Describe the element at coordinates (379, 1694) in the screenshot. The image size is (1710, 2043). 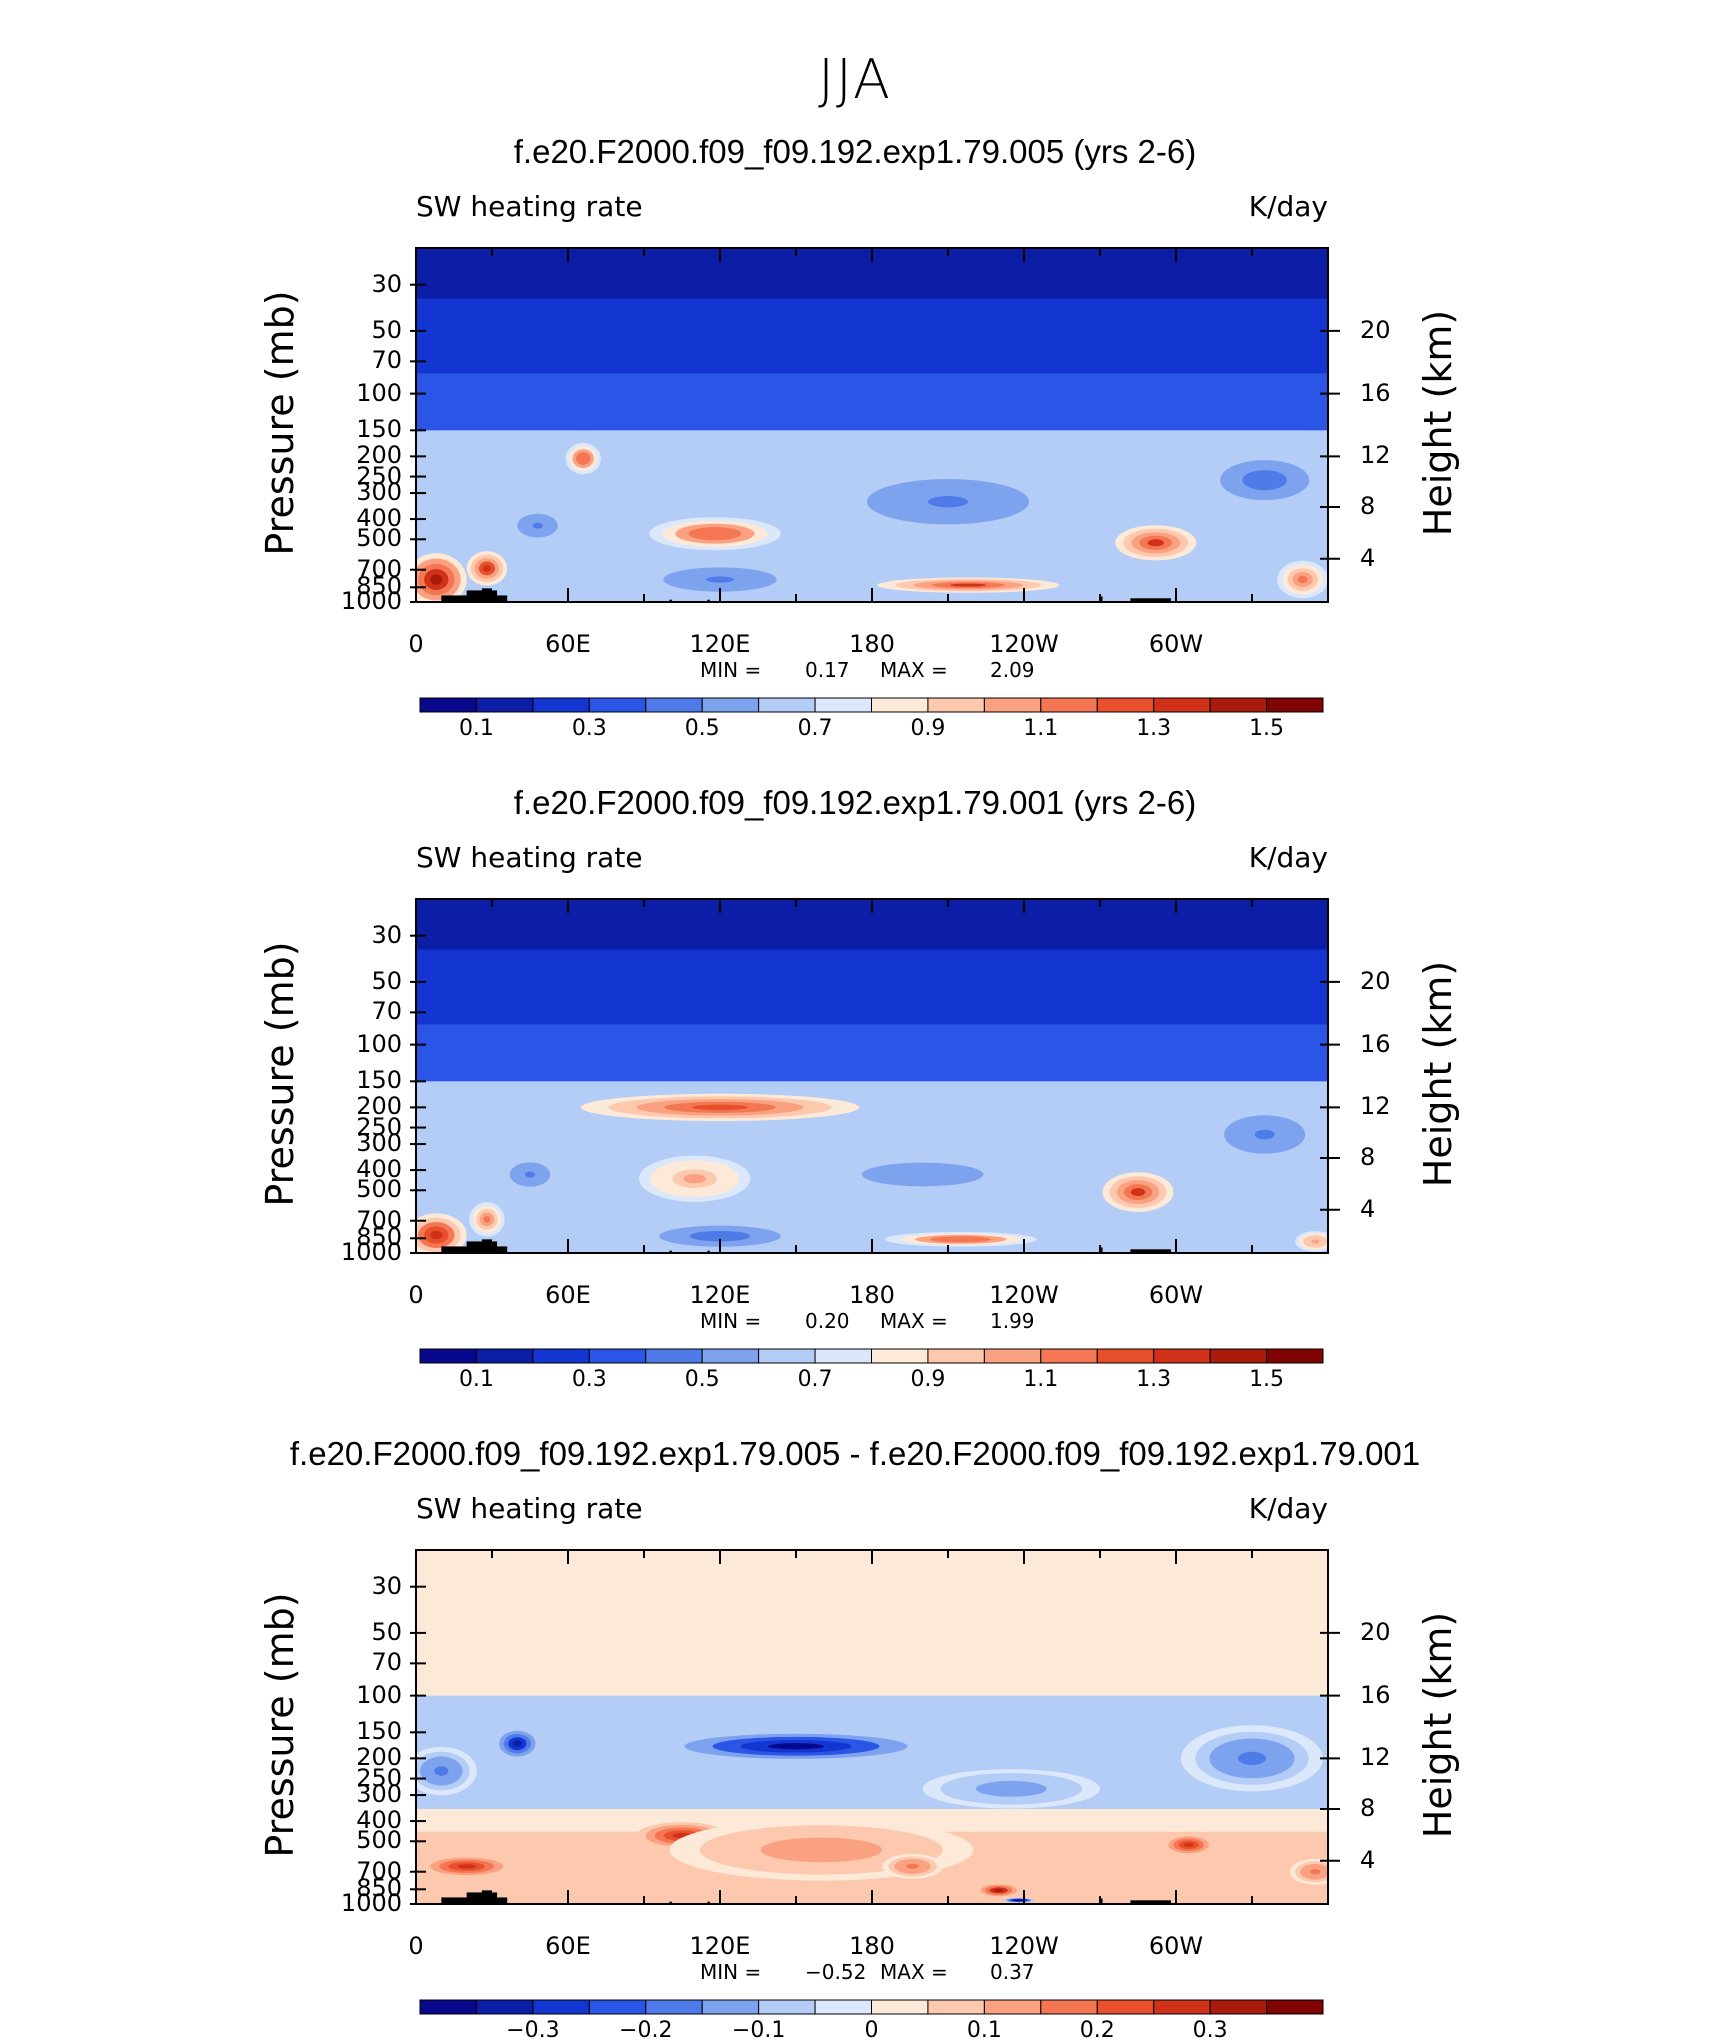
I see `y-tick-label: 100` at that location.